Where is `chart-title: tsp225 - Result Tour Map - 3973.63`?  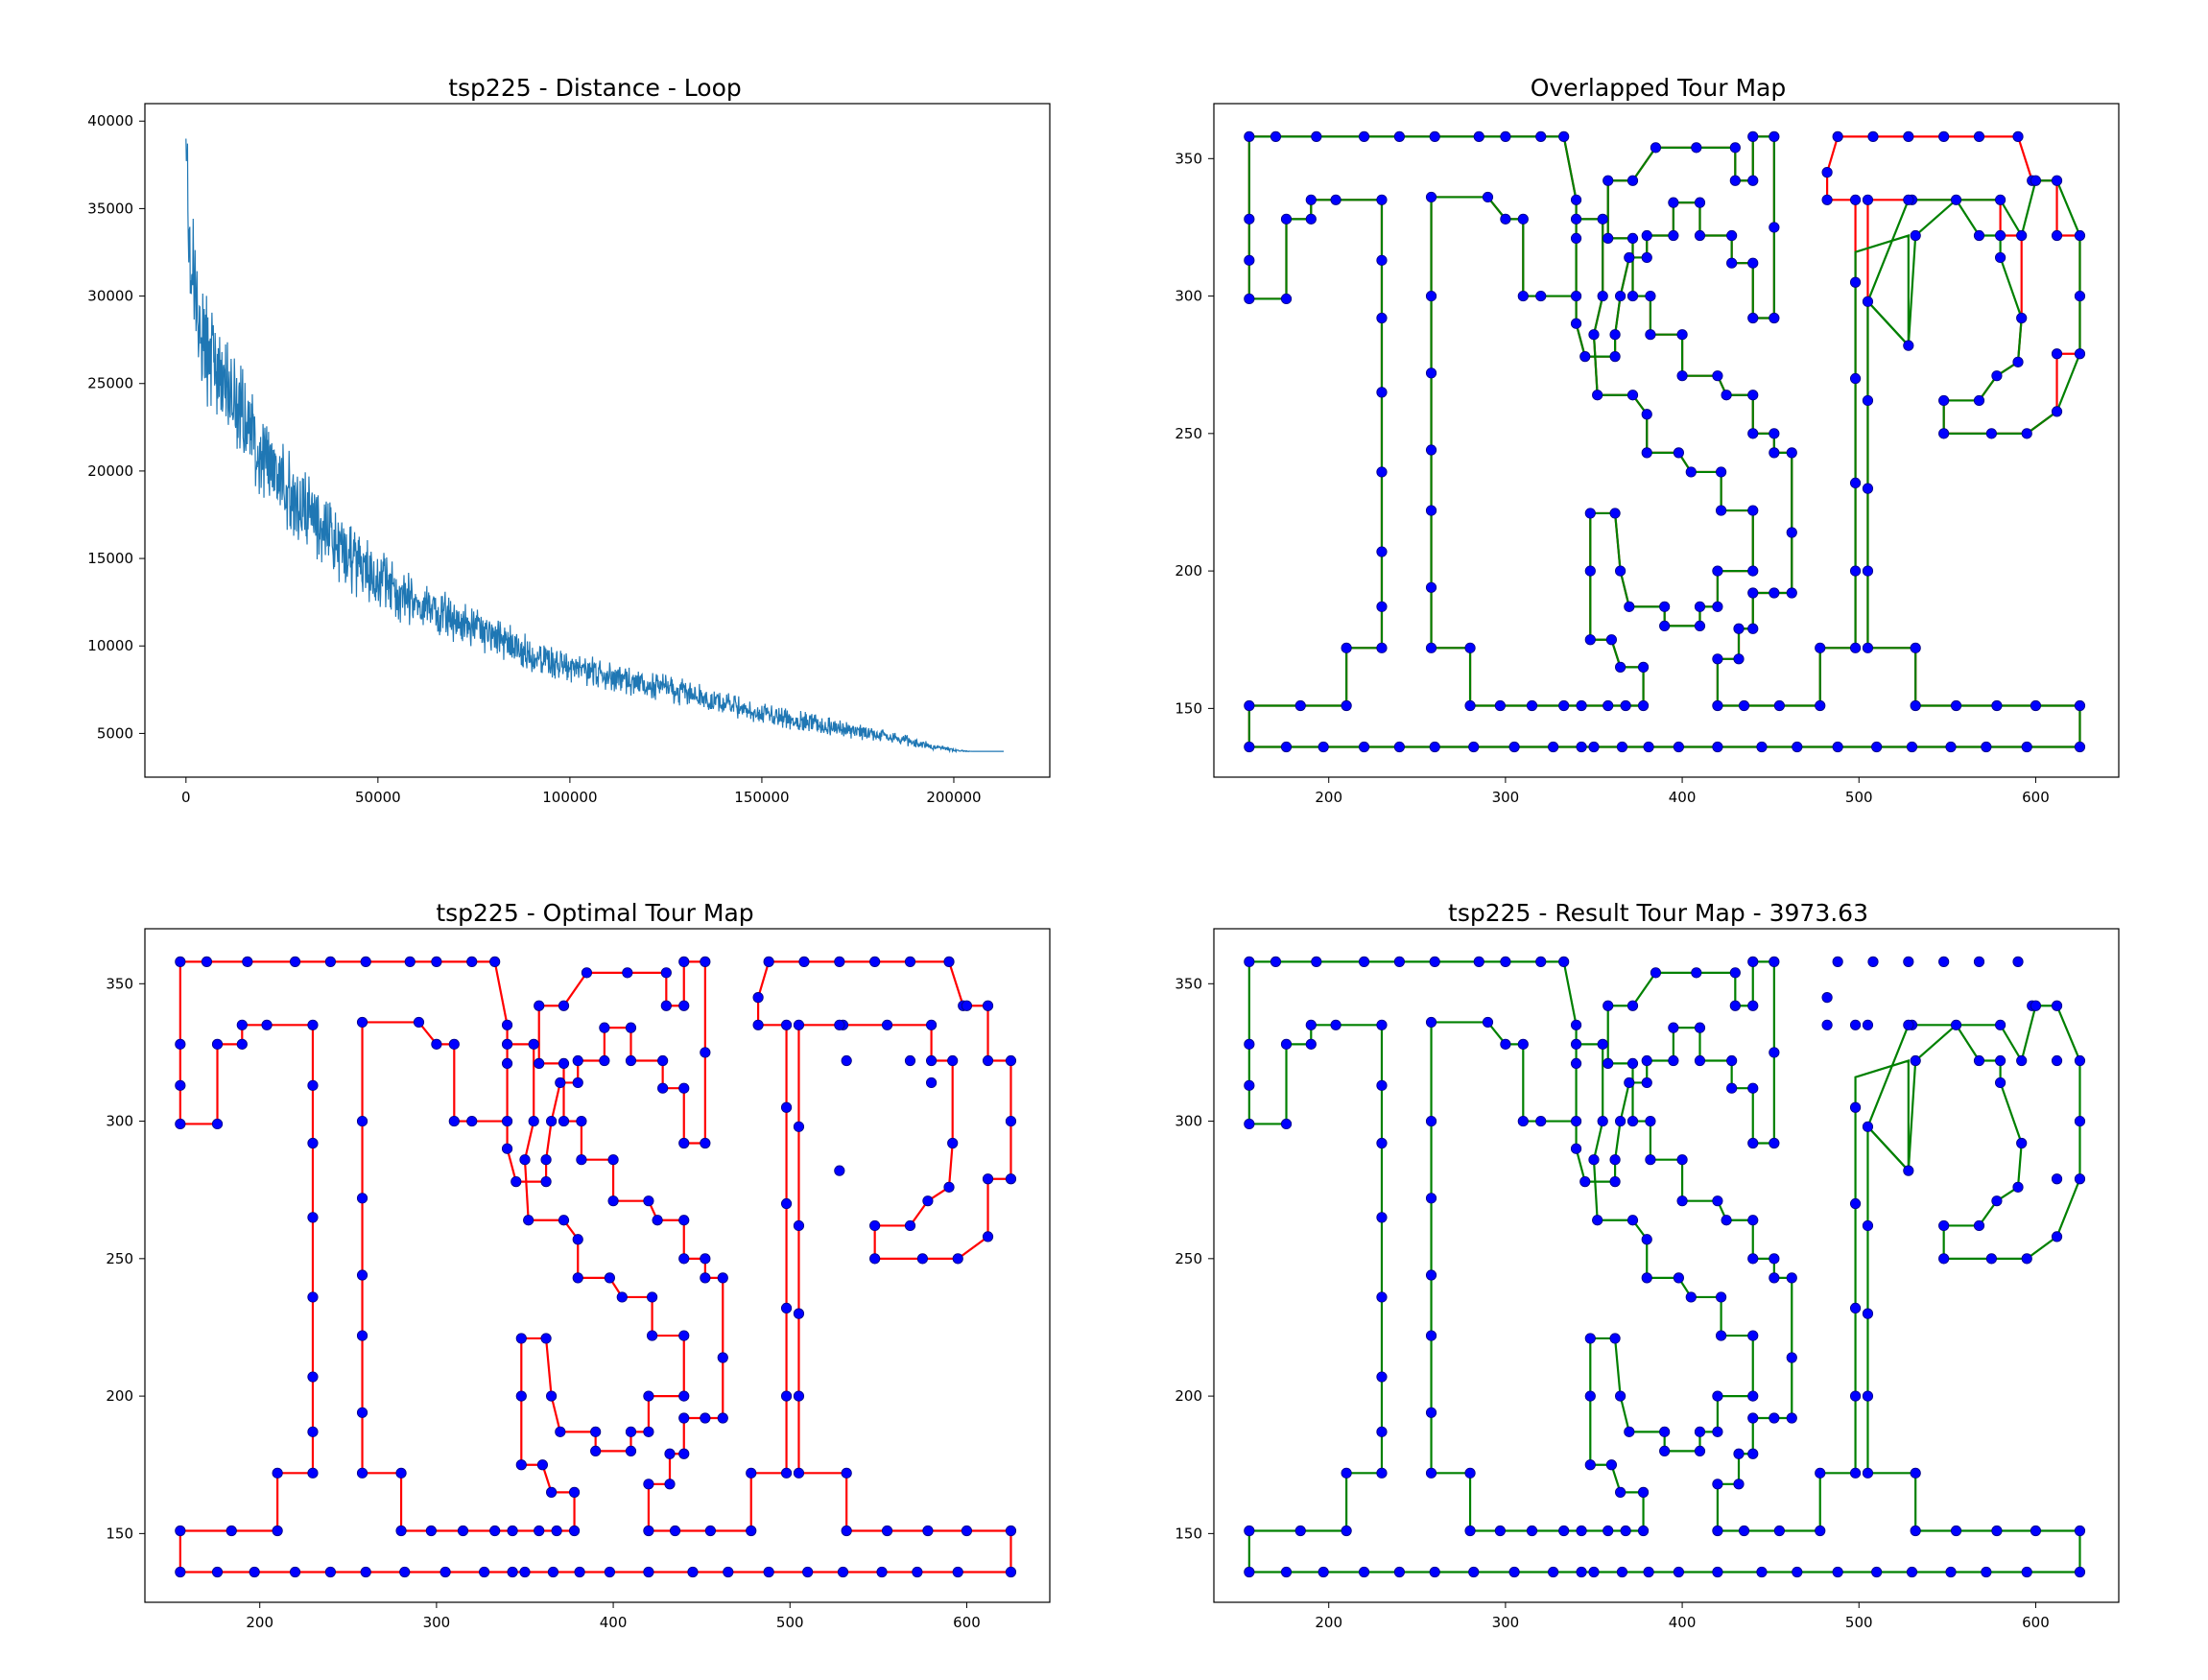 chart-title: tsp225 - Result Tour Map - 3973.63 is located at coordinates (1658, 913).